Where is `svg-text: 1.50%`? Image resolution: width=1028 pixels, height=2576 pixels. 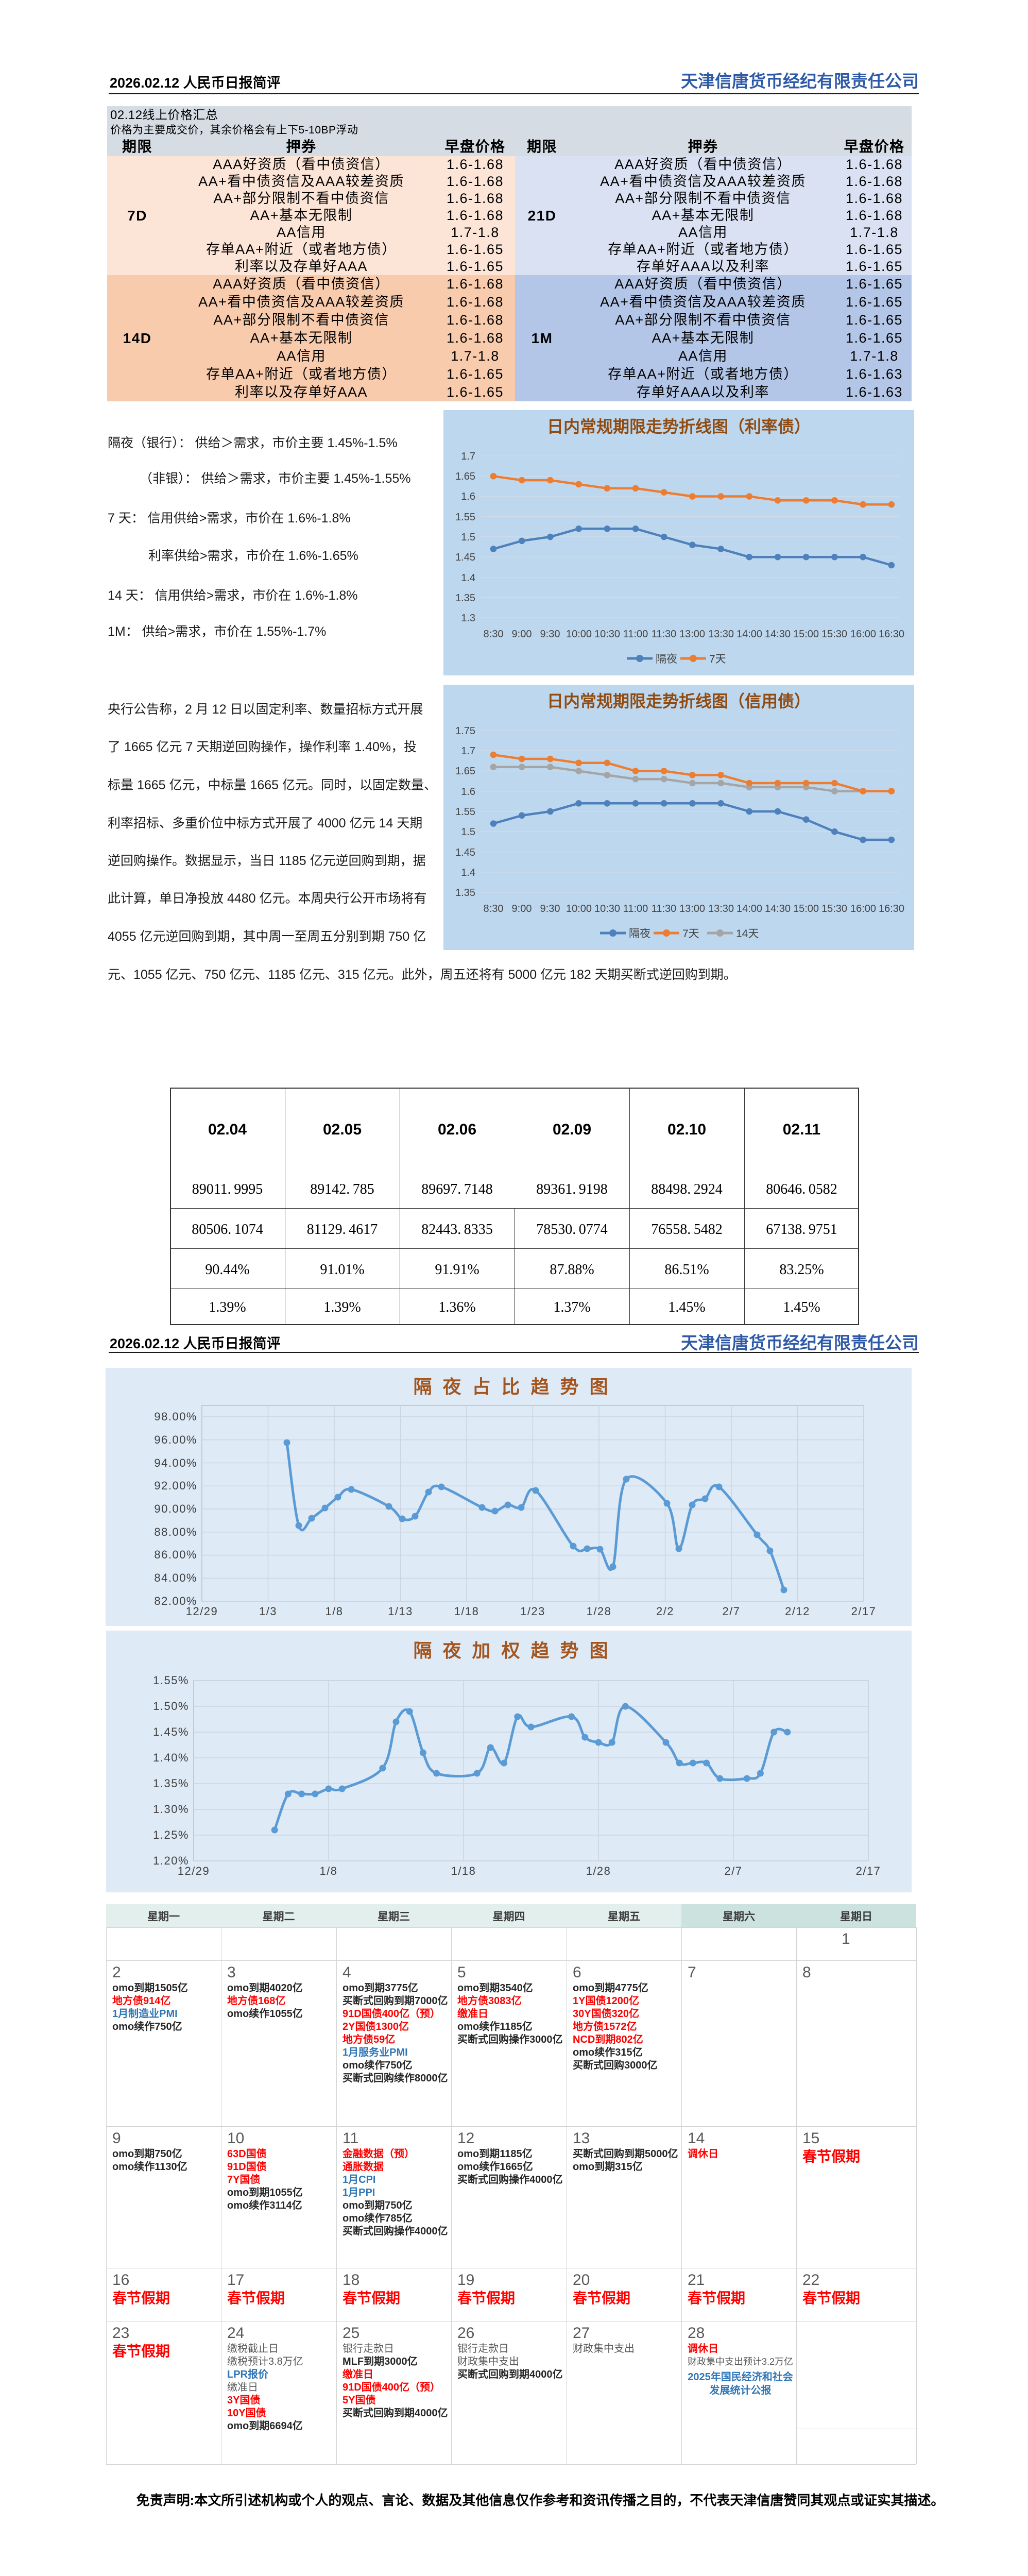
svg-text: 1.50% is located at coordinates (171, 1707).